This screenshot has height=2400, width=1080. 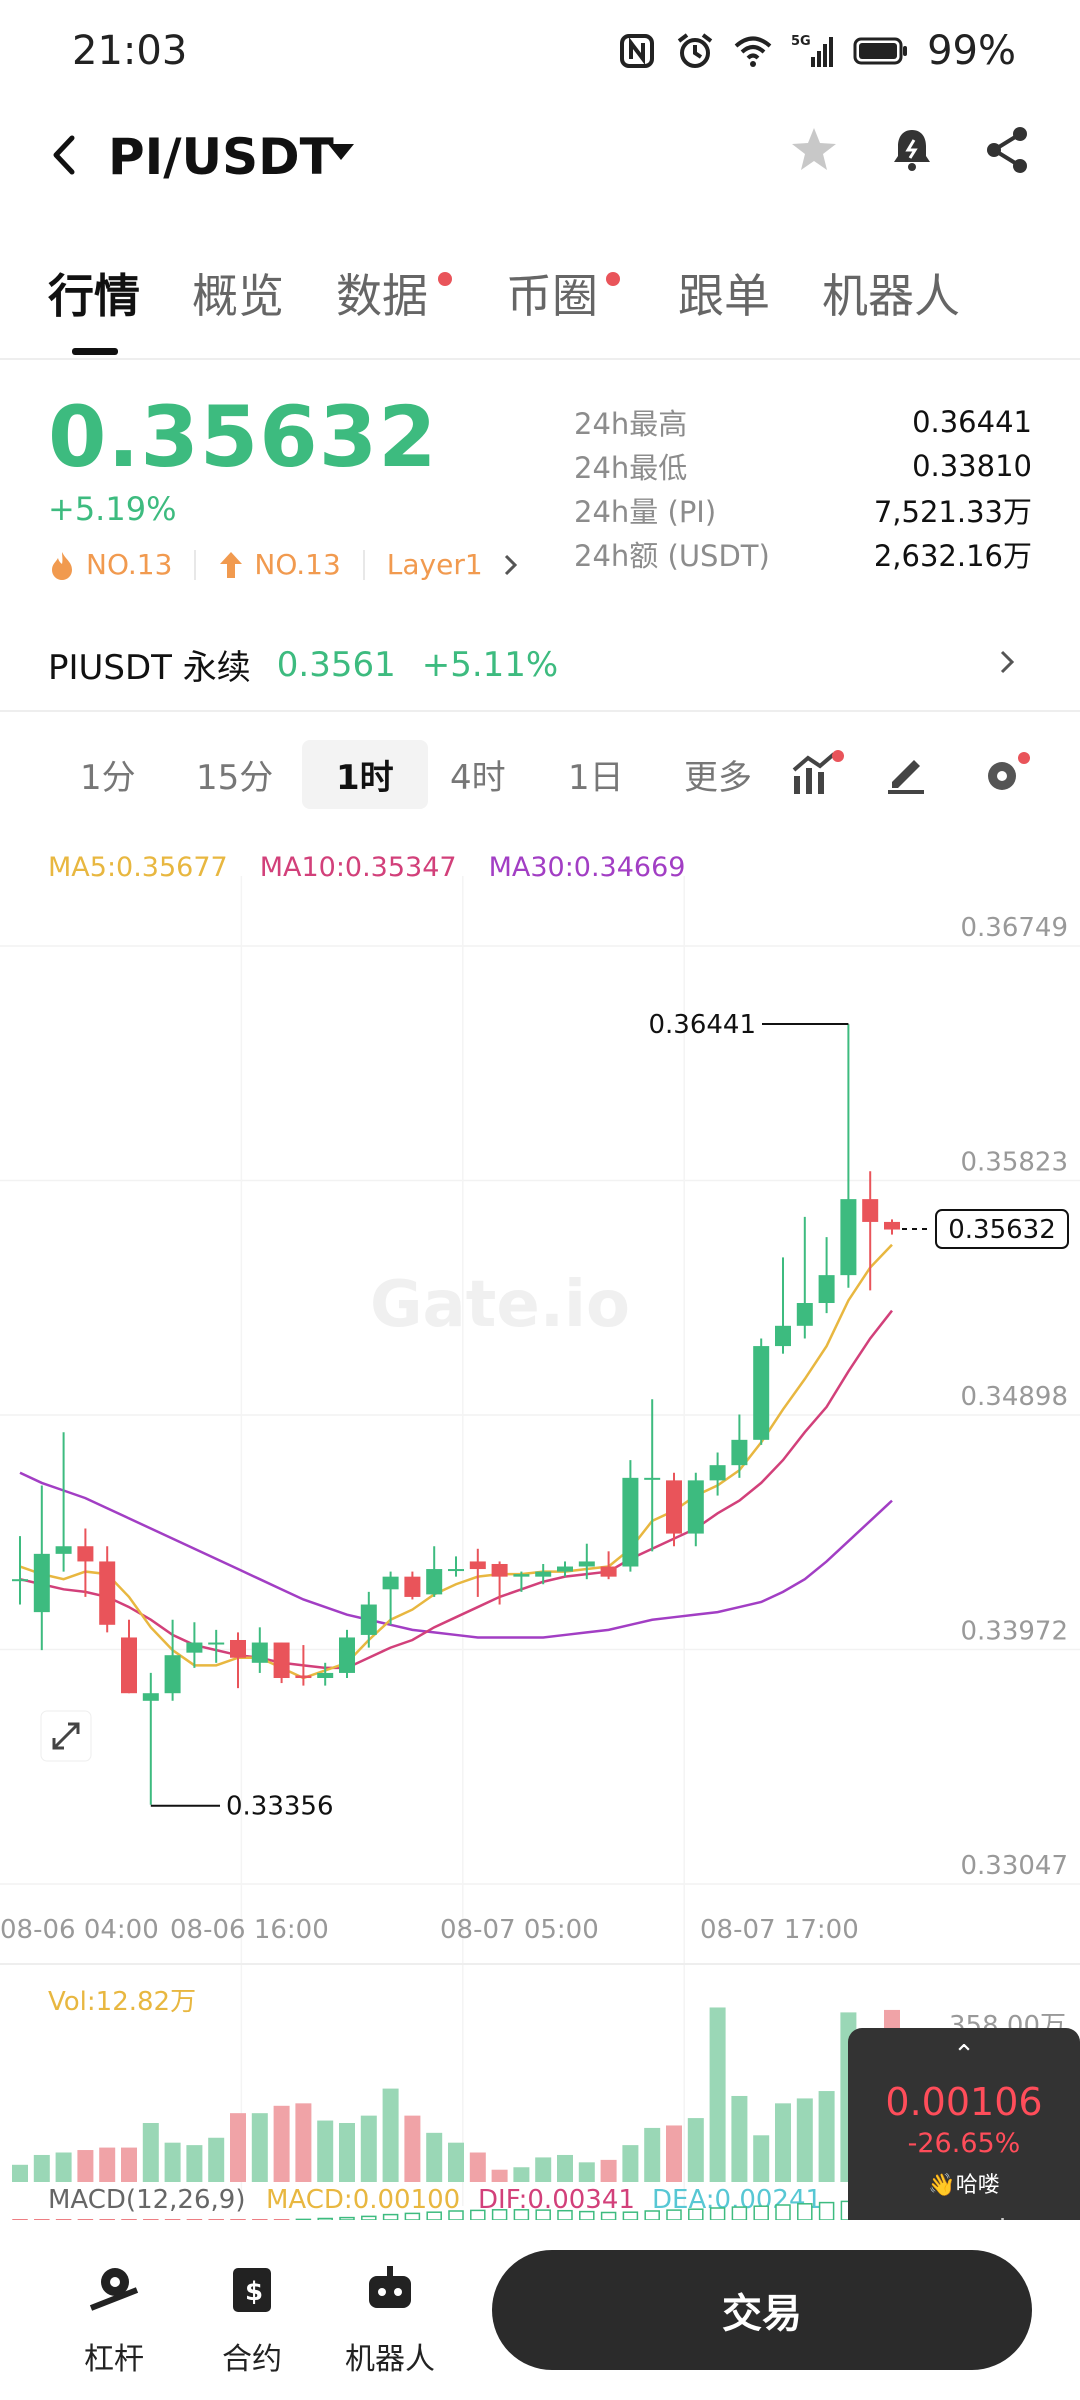 What do you see at coordinates (390, 2319) in the screenshot?
I see `robot-button: 机器人` at bounding box center [390, 2319].